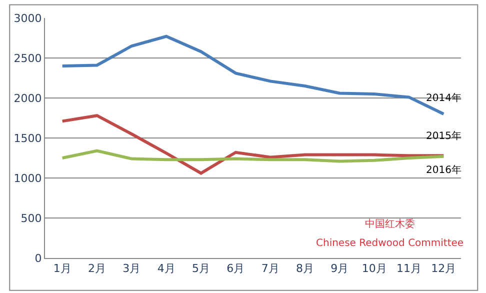  Describe the element at coordinates (339, 269) in the screenshot. I see `x-tick-label: 9月` at that location.